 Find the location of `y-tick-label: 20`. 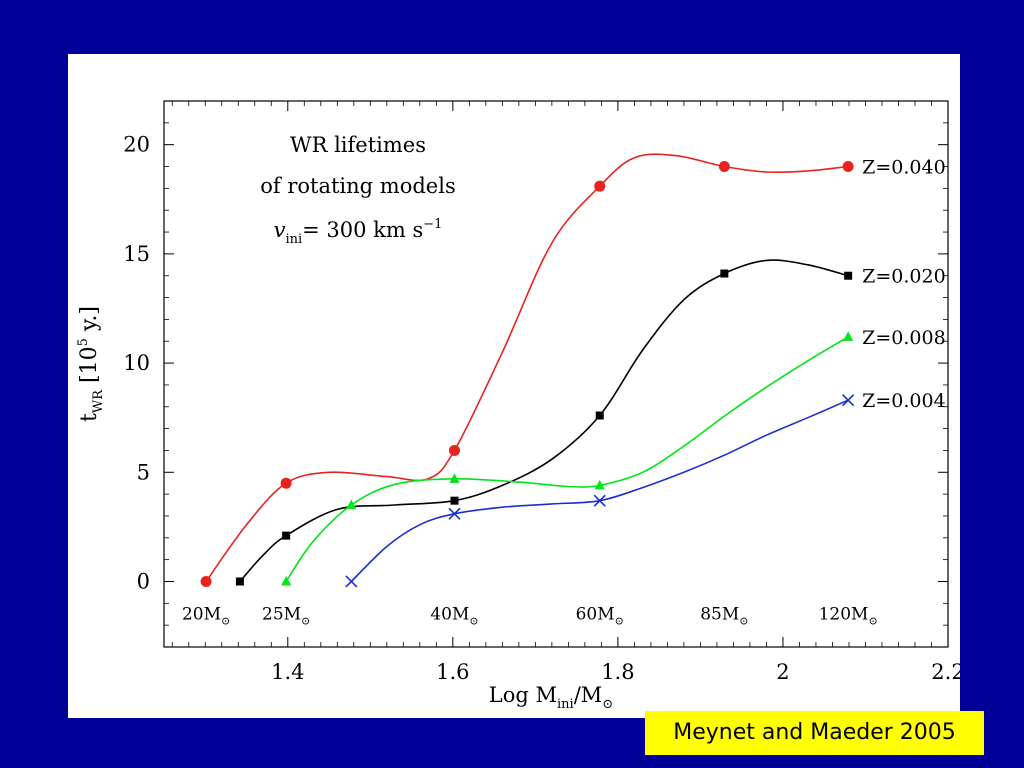

y-tick-label: 20 is located at coordinates (136, 145).